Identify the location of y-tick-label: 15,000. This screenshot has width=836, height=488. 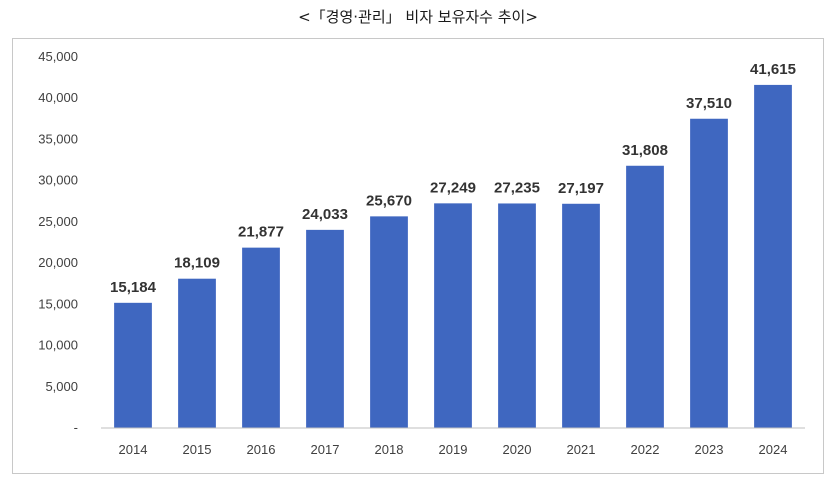
(58, 303).